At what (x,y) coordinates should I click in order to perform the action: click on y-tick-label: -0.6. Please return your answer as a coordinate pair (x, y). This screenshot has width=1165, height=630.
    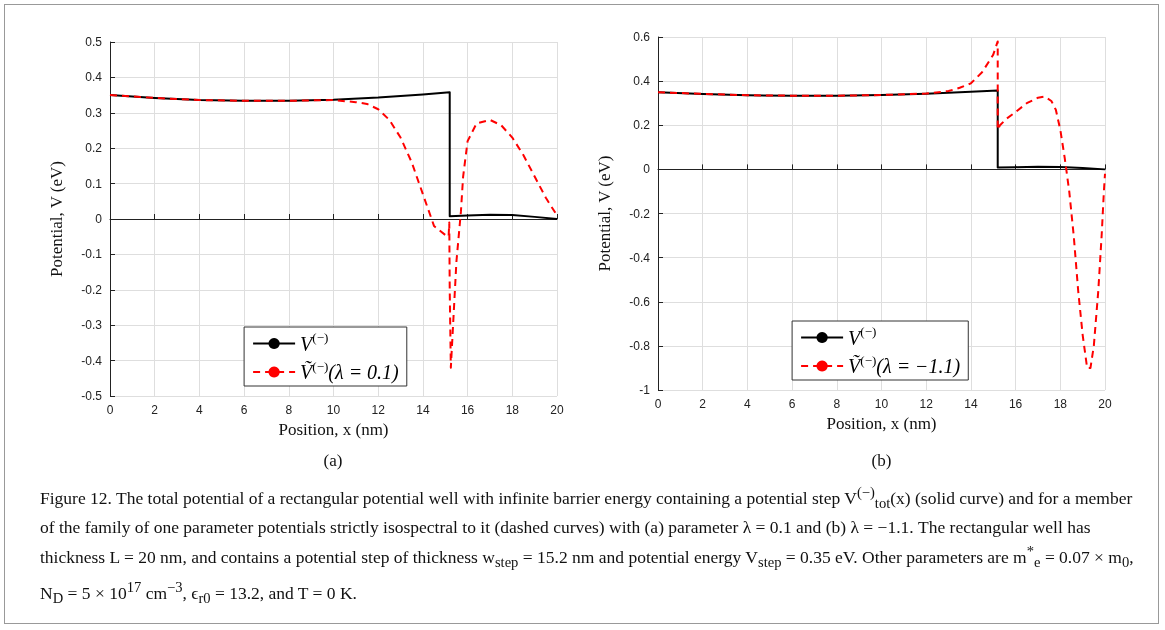
    Looking at the image, I should click on (640, 301).